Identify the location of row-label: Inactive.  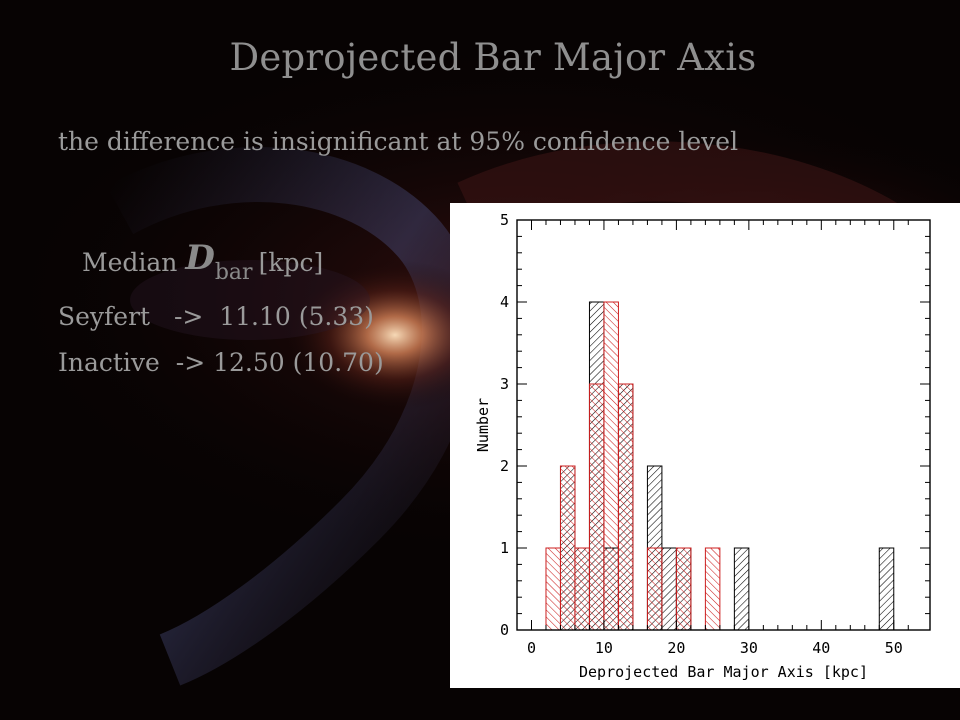
(109, 362).